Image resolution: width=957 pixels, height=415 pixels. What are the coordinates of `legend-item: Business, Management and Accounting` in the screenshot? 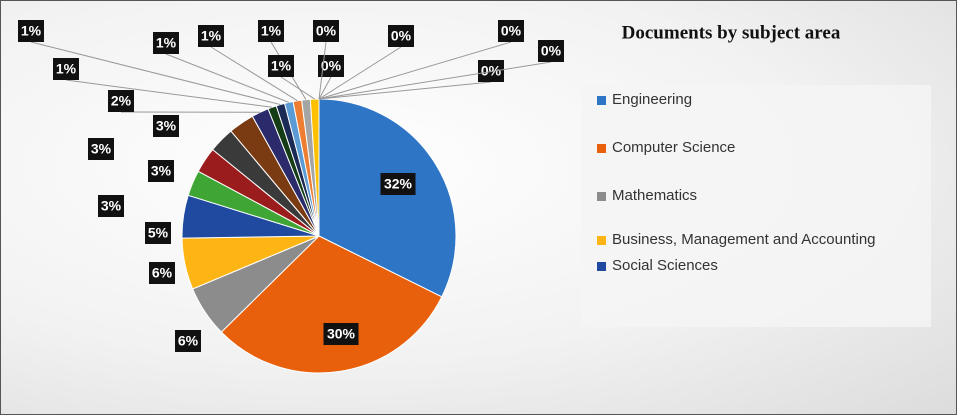 It's located at (757, 240).